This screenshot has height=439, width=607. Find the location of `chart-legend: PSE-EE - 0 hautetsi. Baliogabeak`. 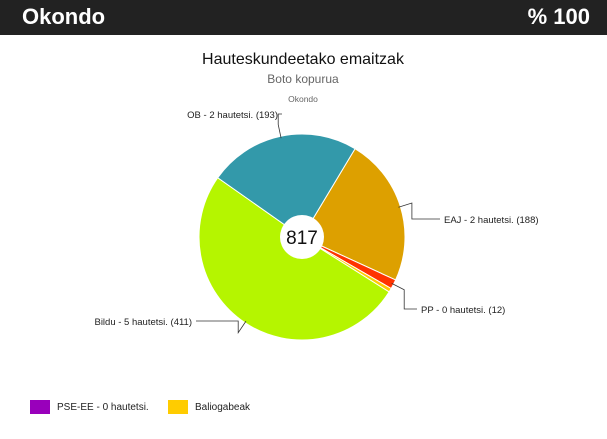

chart-legend: PSE-EE - 0 hautetsi. Baliogabeak is located at coordinates (310, 409).